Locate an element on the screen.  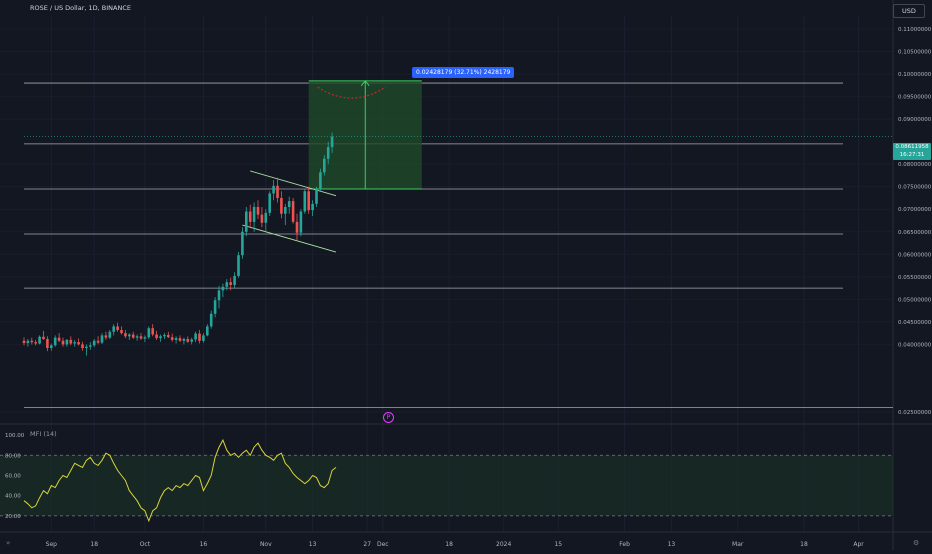
trendlines is located at coordinates (289, 211).